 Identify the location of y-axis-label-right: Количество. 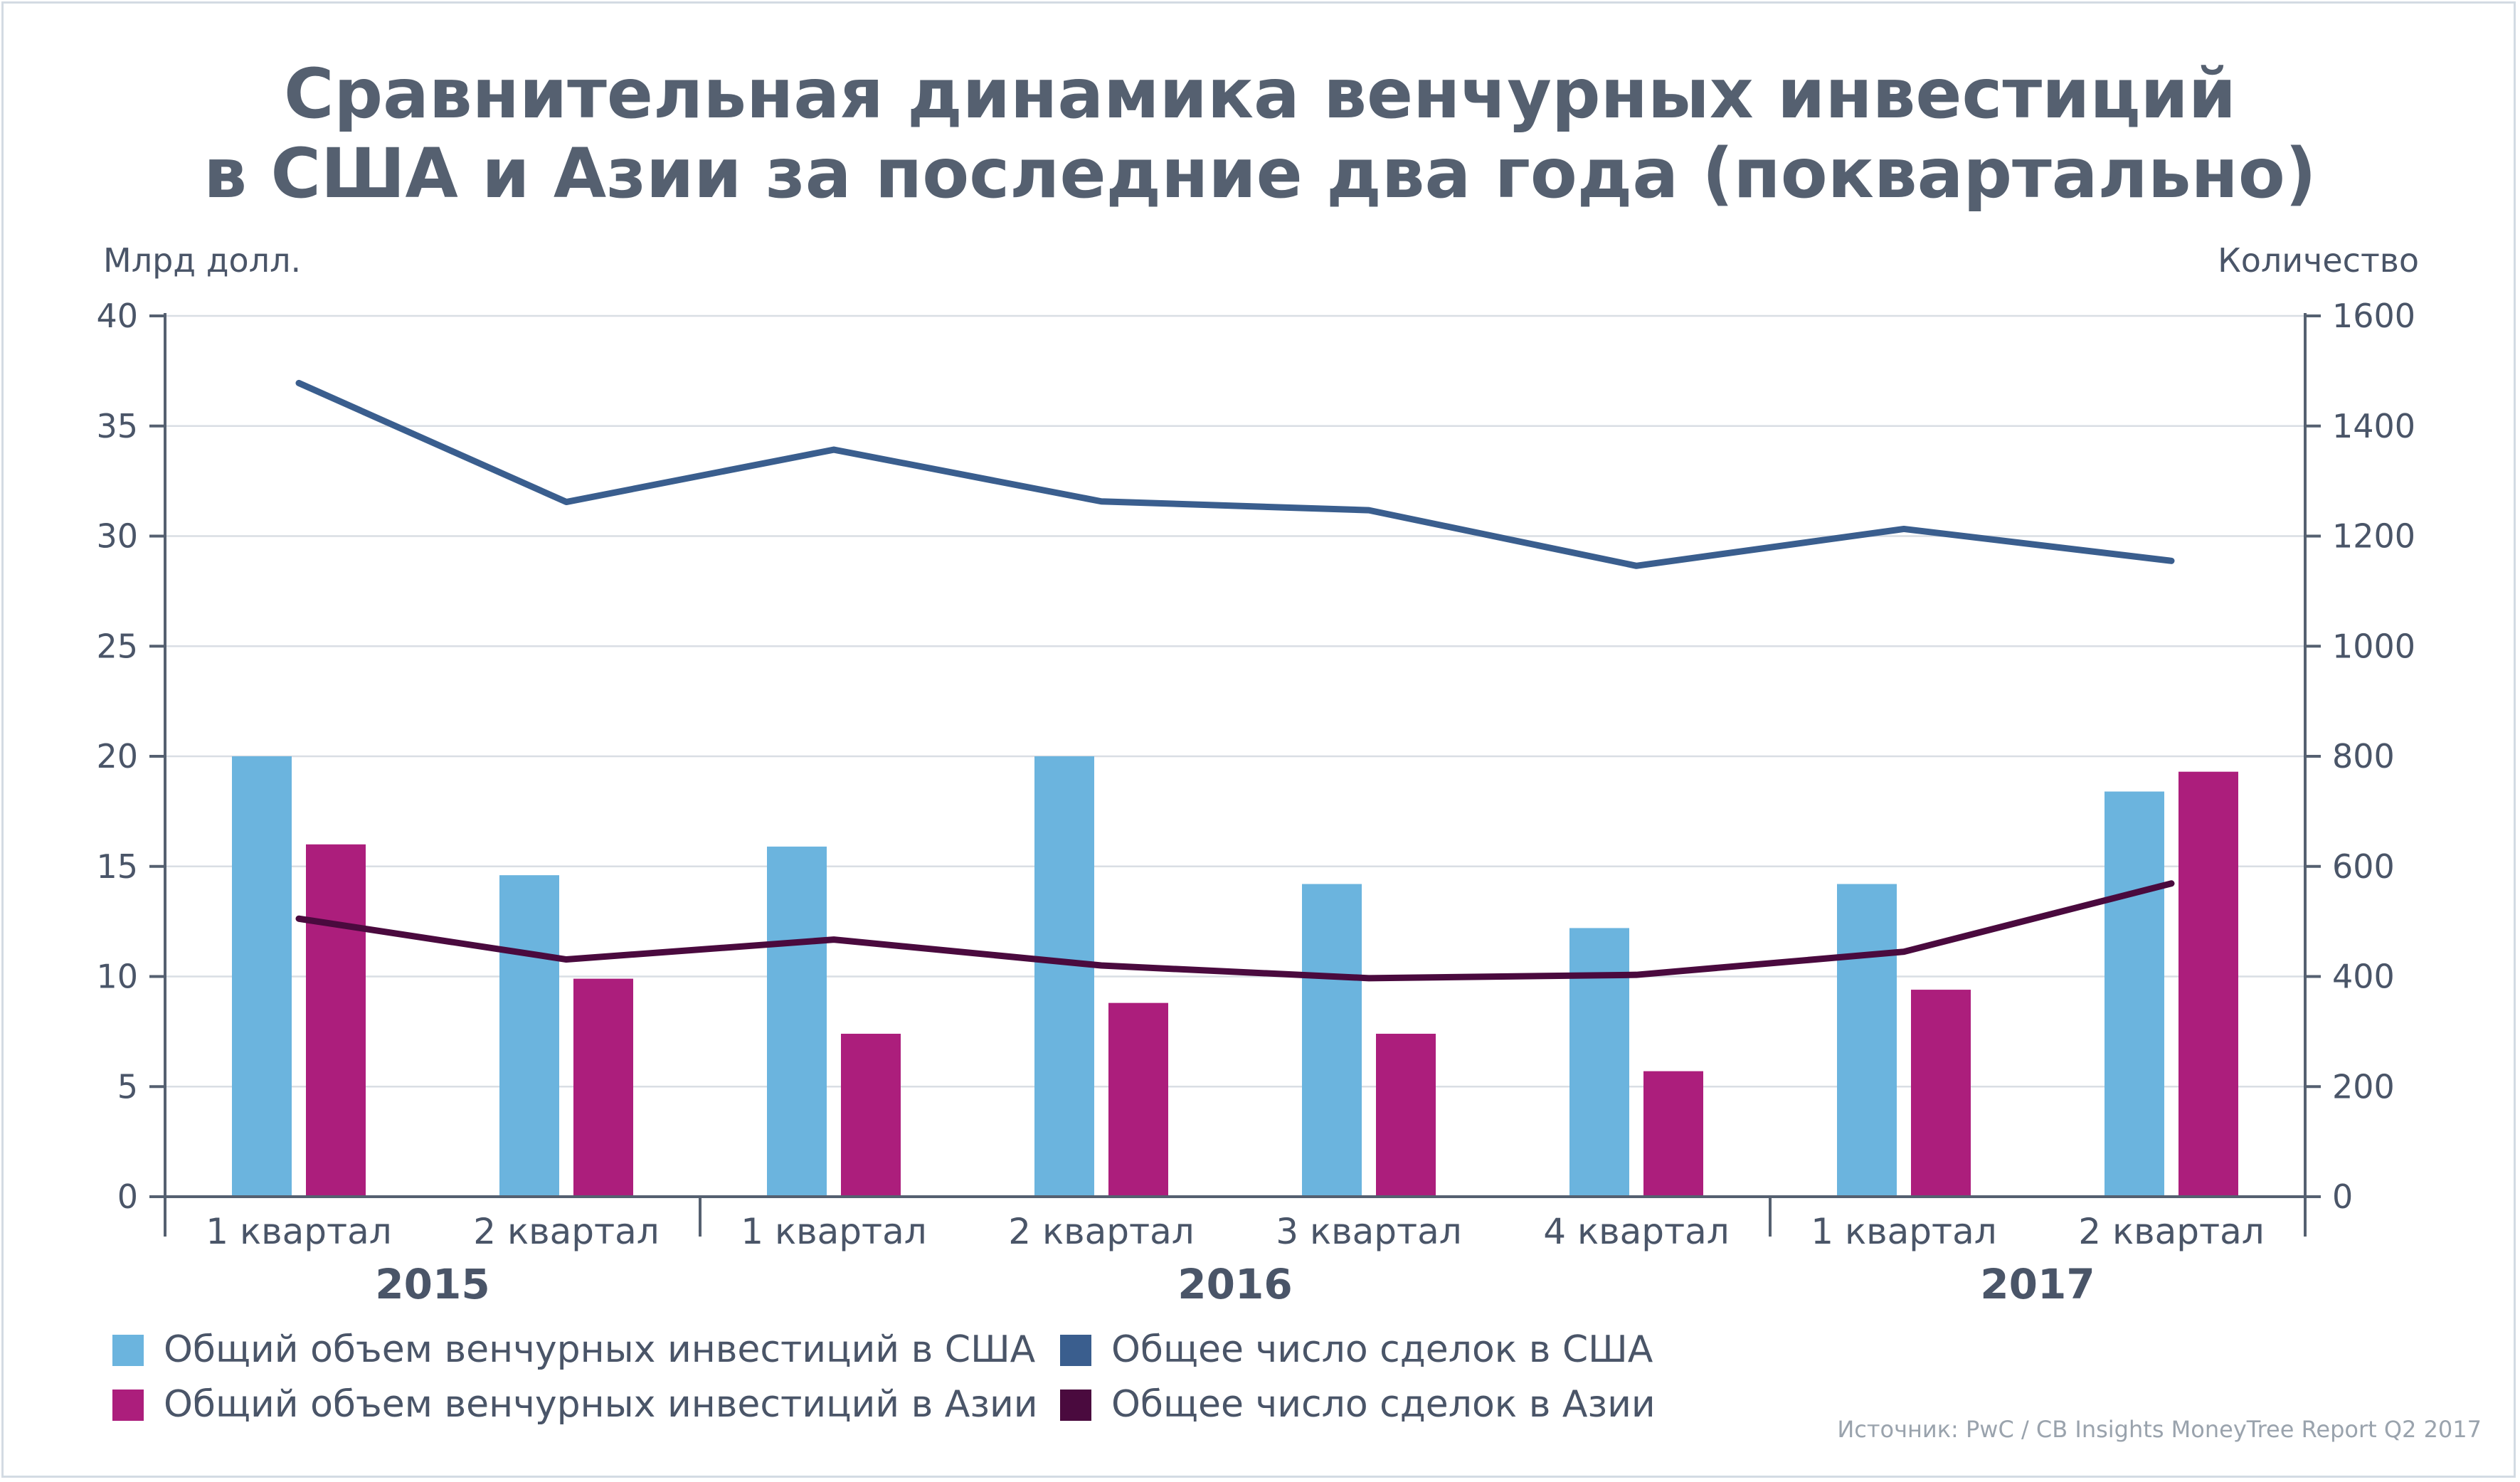
(2318, 260).